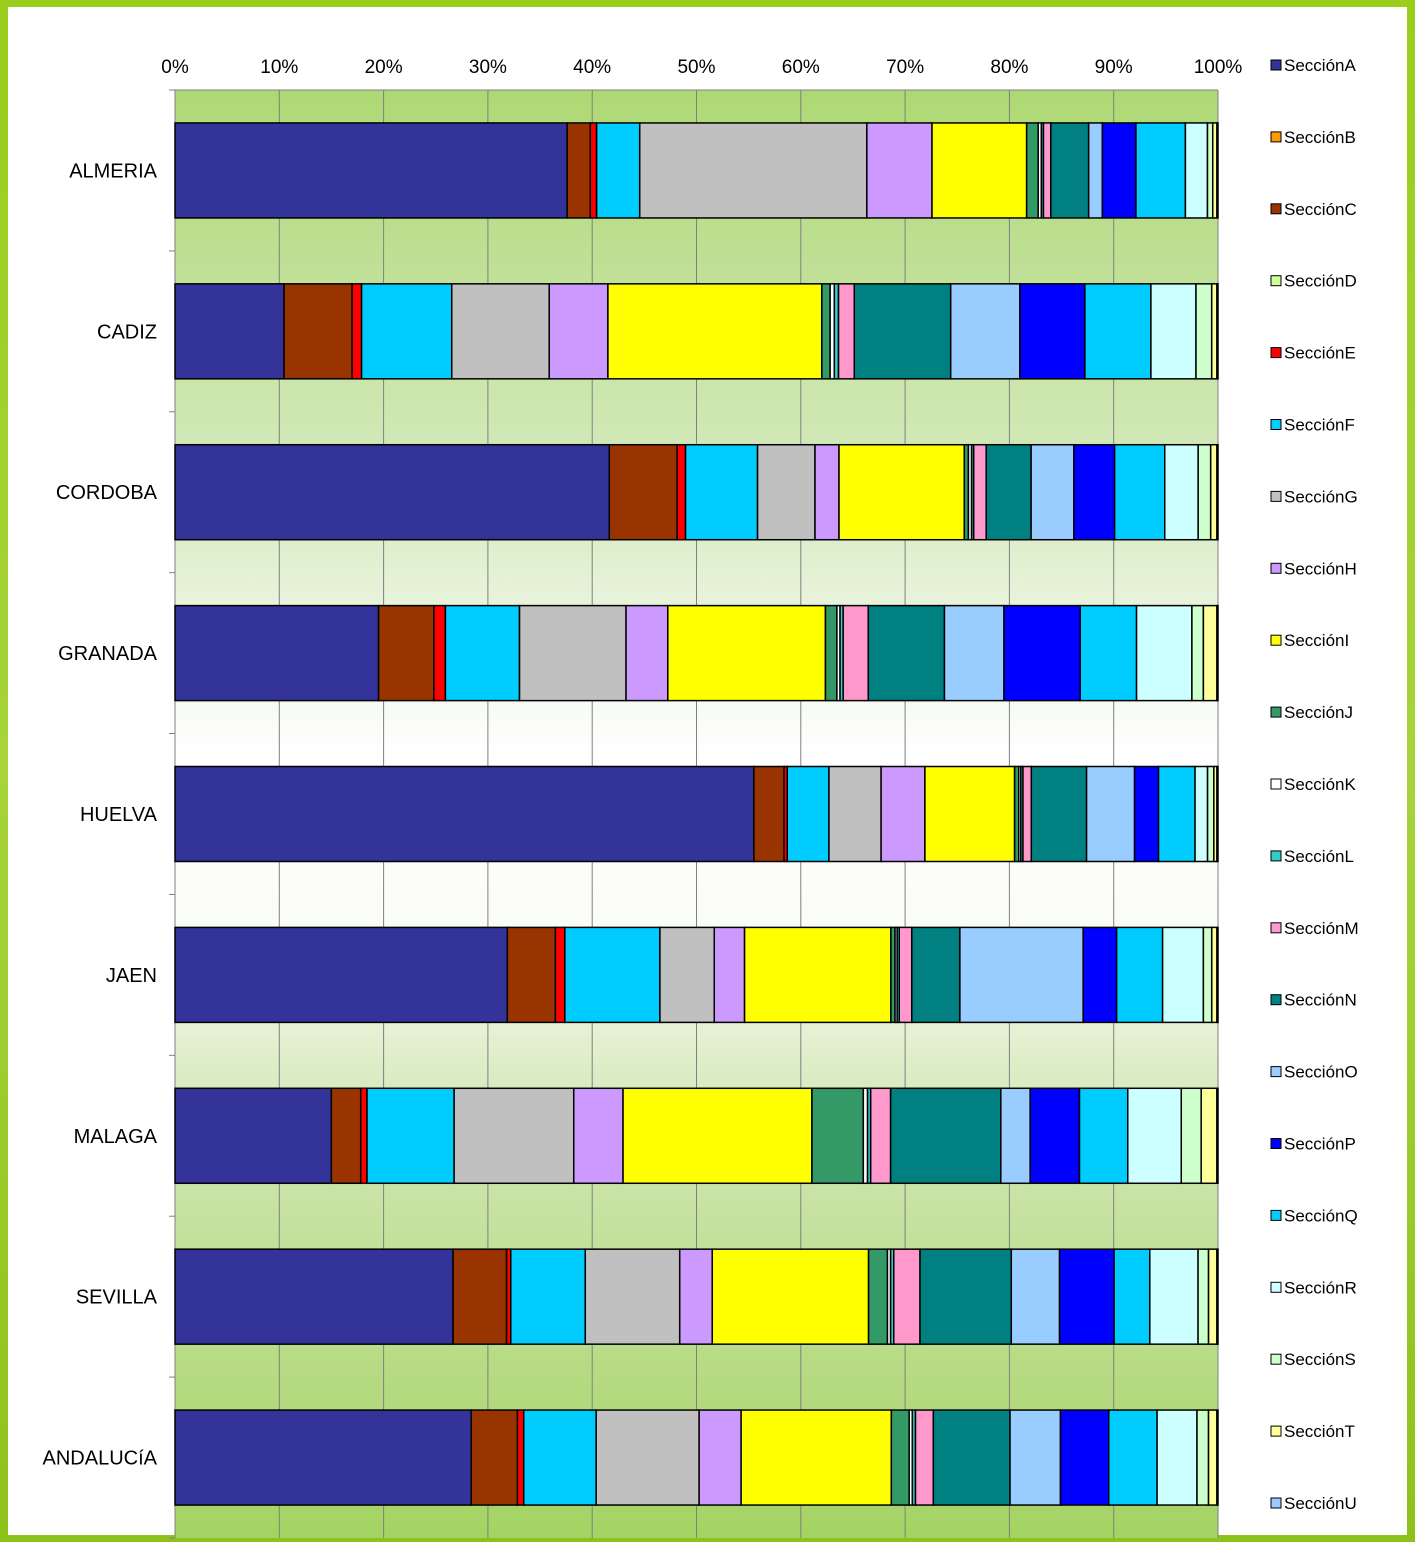 This screenshot has height=1547, width=1415. Describe the element at coordinates (729, 975) in the screenshot. I see `bar-segment: SecciónH — JAEN` at that location.